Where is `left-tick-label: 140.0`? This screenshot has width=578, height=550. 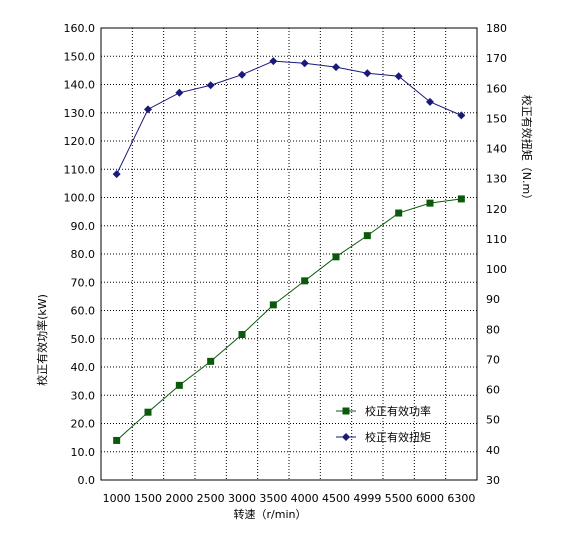
left-tick-label: 140.0 is located at coordinates (80, 85).